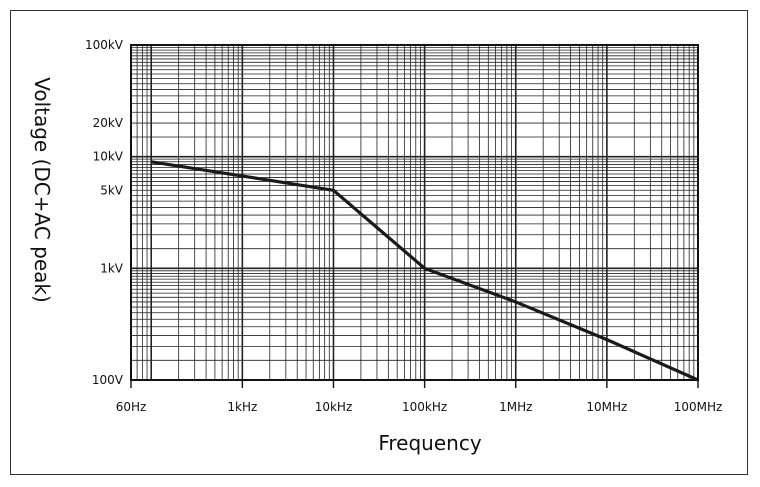  What do you see at coordinates (242, 407) in the screenshot?
I see `x-tick-label: 1kHz` at bounding box center [242, 407].